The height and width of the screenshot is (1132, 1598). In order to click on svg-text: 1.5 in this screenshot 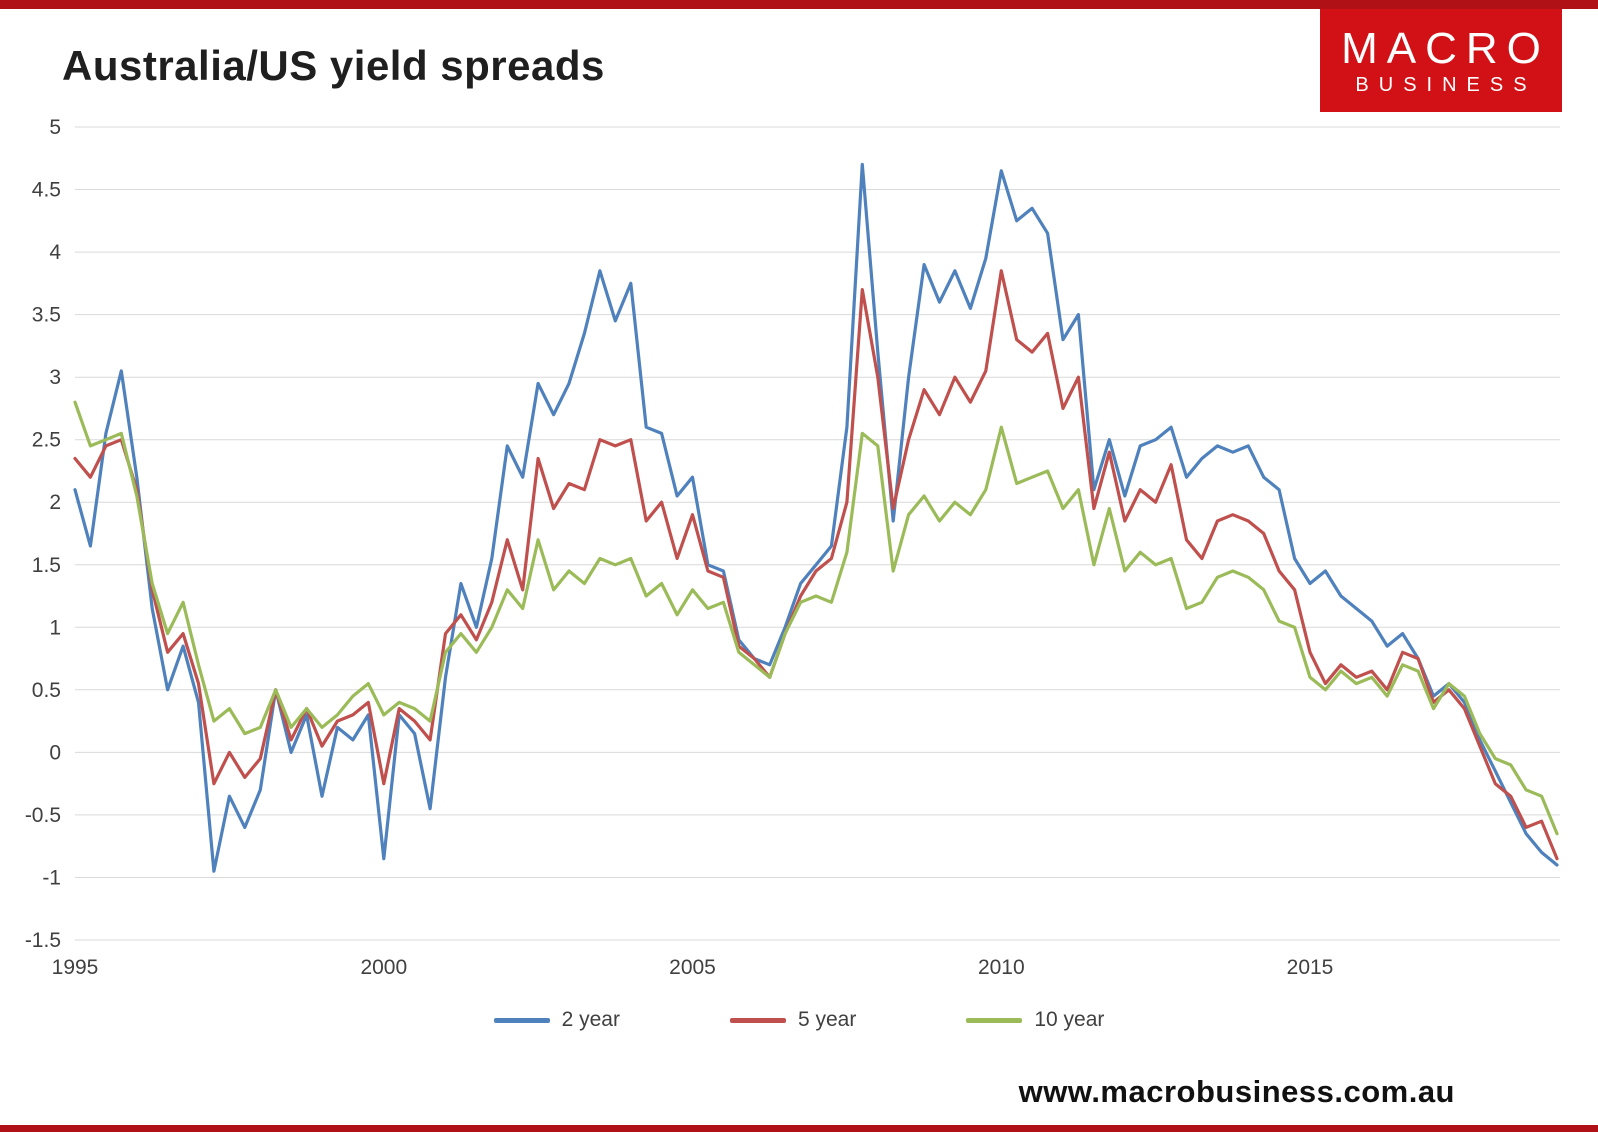, I will do `click(46, 565)`.